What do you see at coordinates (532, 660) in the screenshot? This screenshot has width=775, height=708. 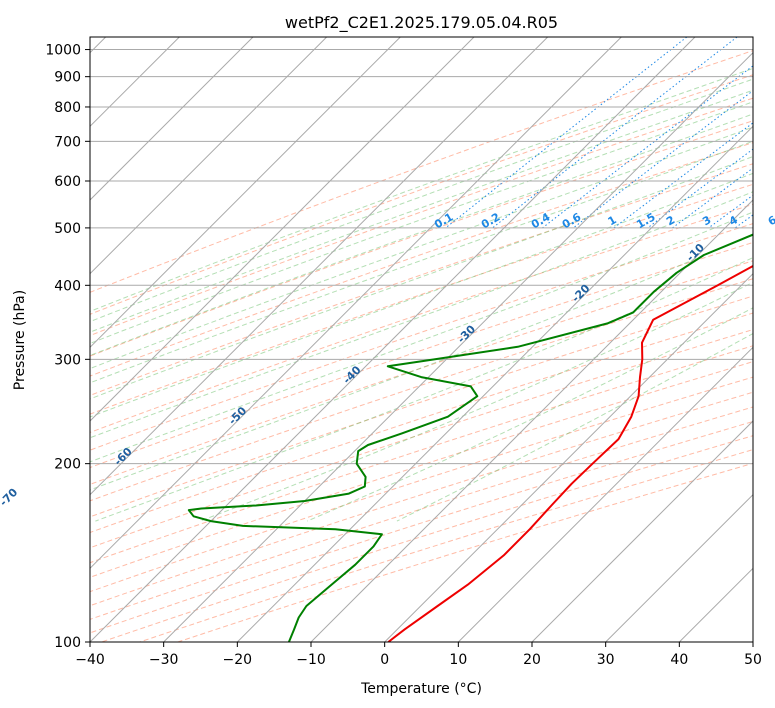 I see `x-tick-label: 20` at bounding box center [532, 660].